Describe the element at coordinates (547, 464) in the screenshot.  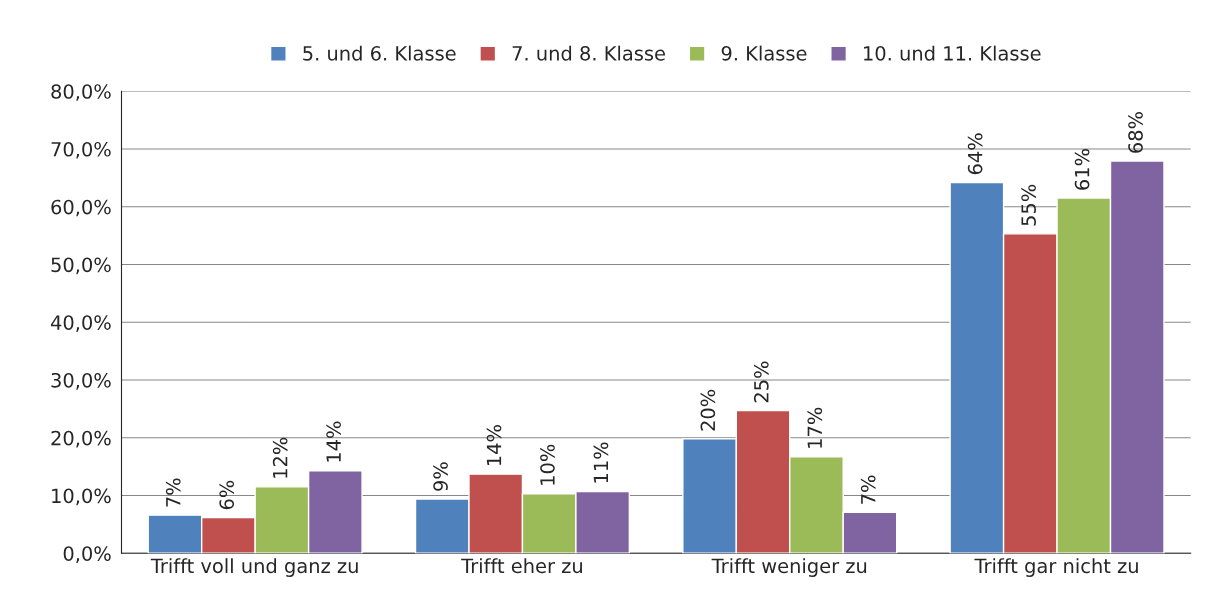
I see `data-label: 10%` at that location.